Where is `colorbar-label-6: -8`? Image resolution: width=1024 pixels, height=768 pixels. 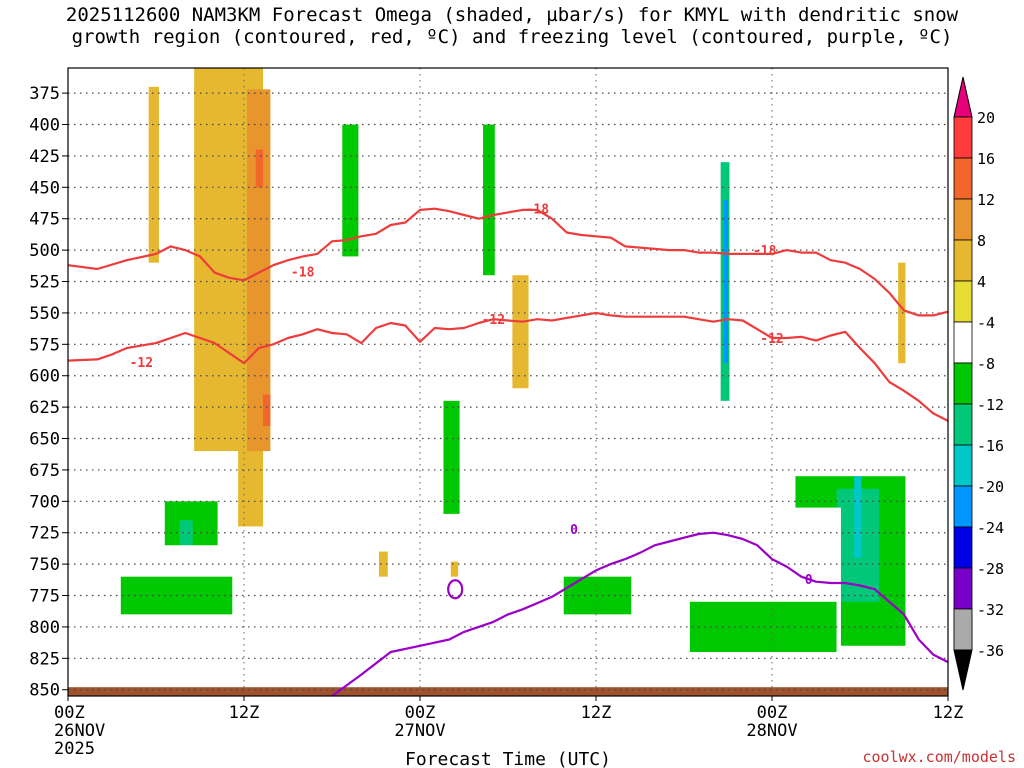 colorbar-label-6: -8 is located at coordinates (986, 364).